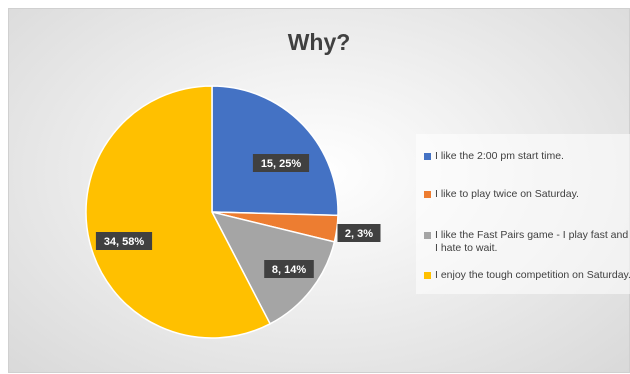 The image size is (630, 374). What do you see at coordinates (499, 156) in the screenshot?
I see `legend-label: I like the 2:00 pm start time.` at bounding box center [499, 156].